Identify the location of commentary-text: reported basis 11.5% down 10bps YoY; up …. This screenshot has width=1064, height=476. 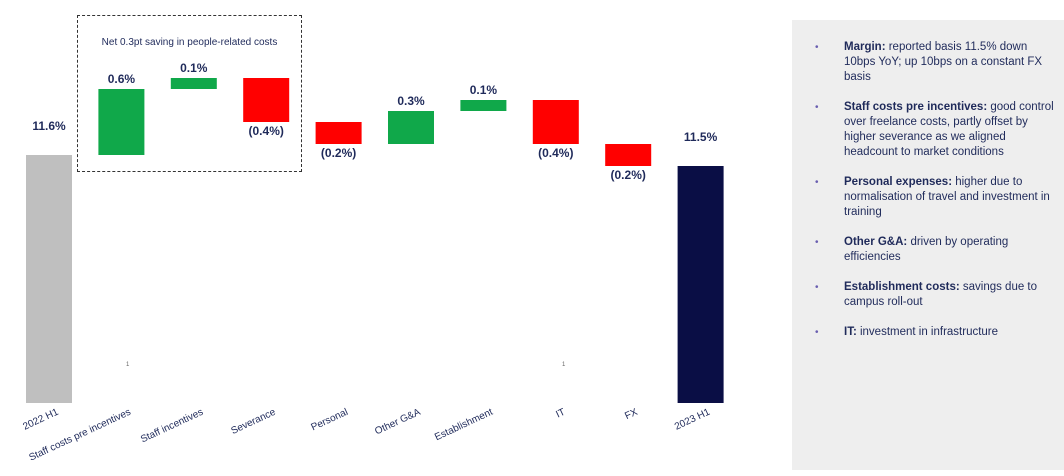
(943, 62).